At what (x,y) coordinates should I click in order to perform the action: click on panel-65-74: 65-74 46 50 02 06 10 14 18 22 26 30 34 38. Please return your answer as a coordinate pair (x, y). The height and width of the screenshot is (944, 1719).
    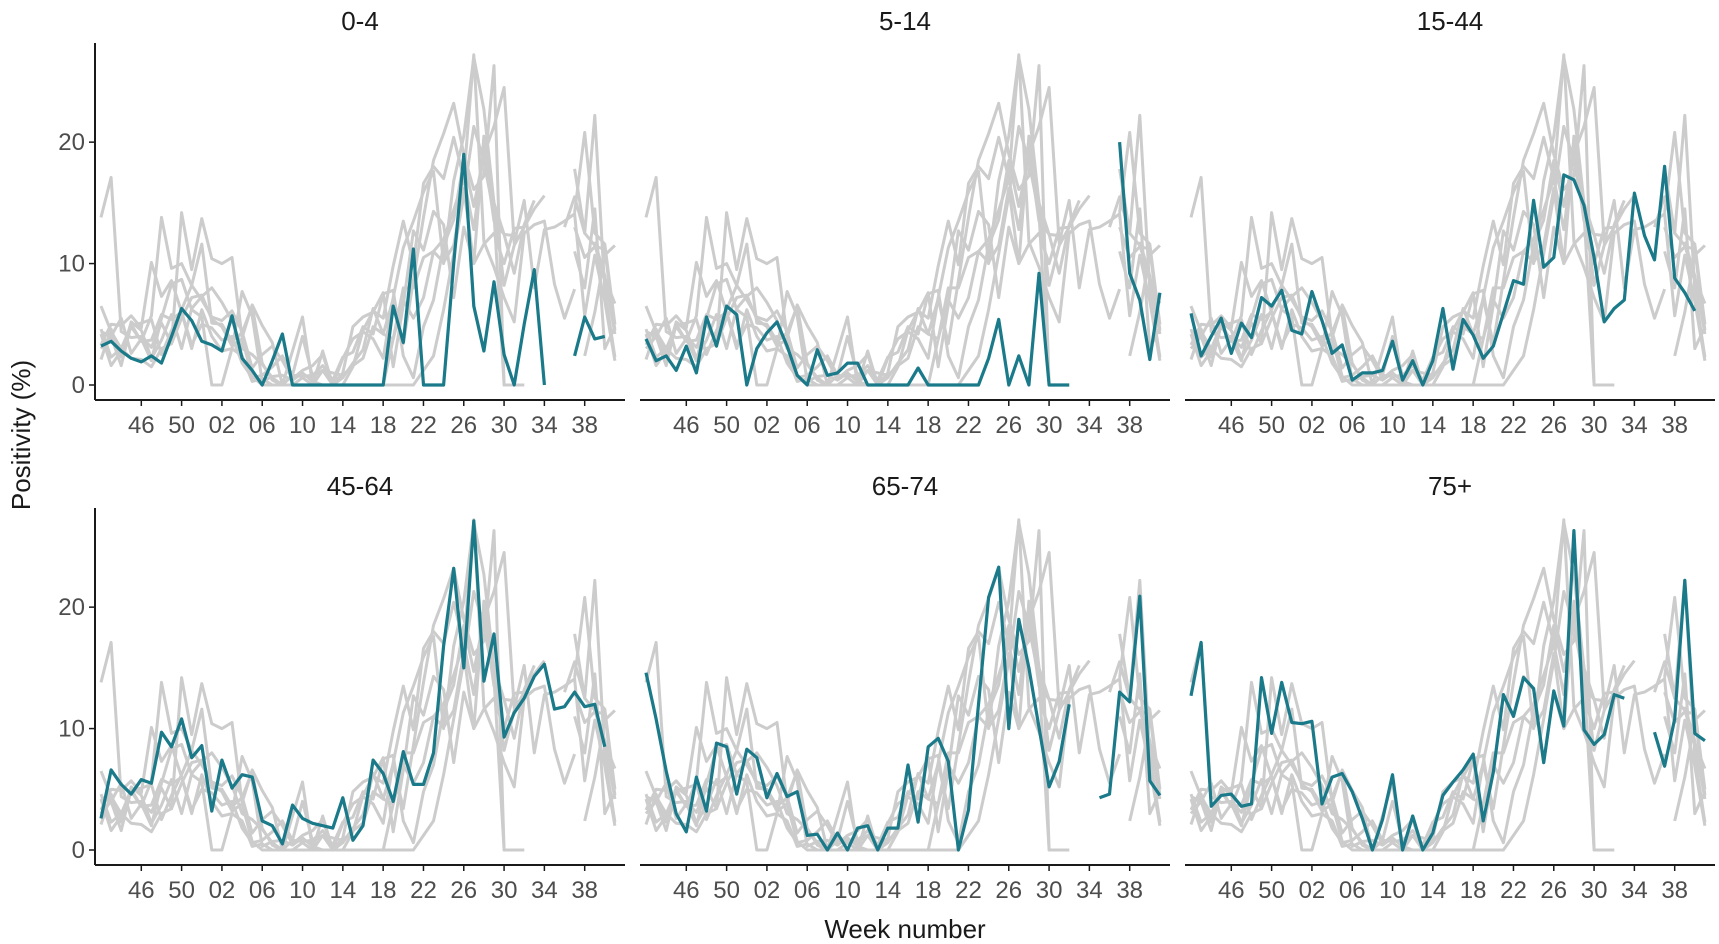
    Looking at the image, I should click on (905, 687).